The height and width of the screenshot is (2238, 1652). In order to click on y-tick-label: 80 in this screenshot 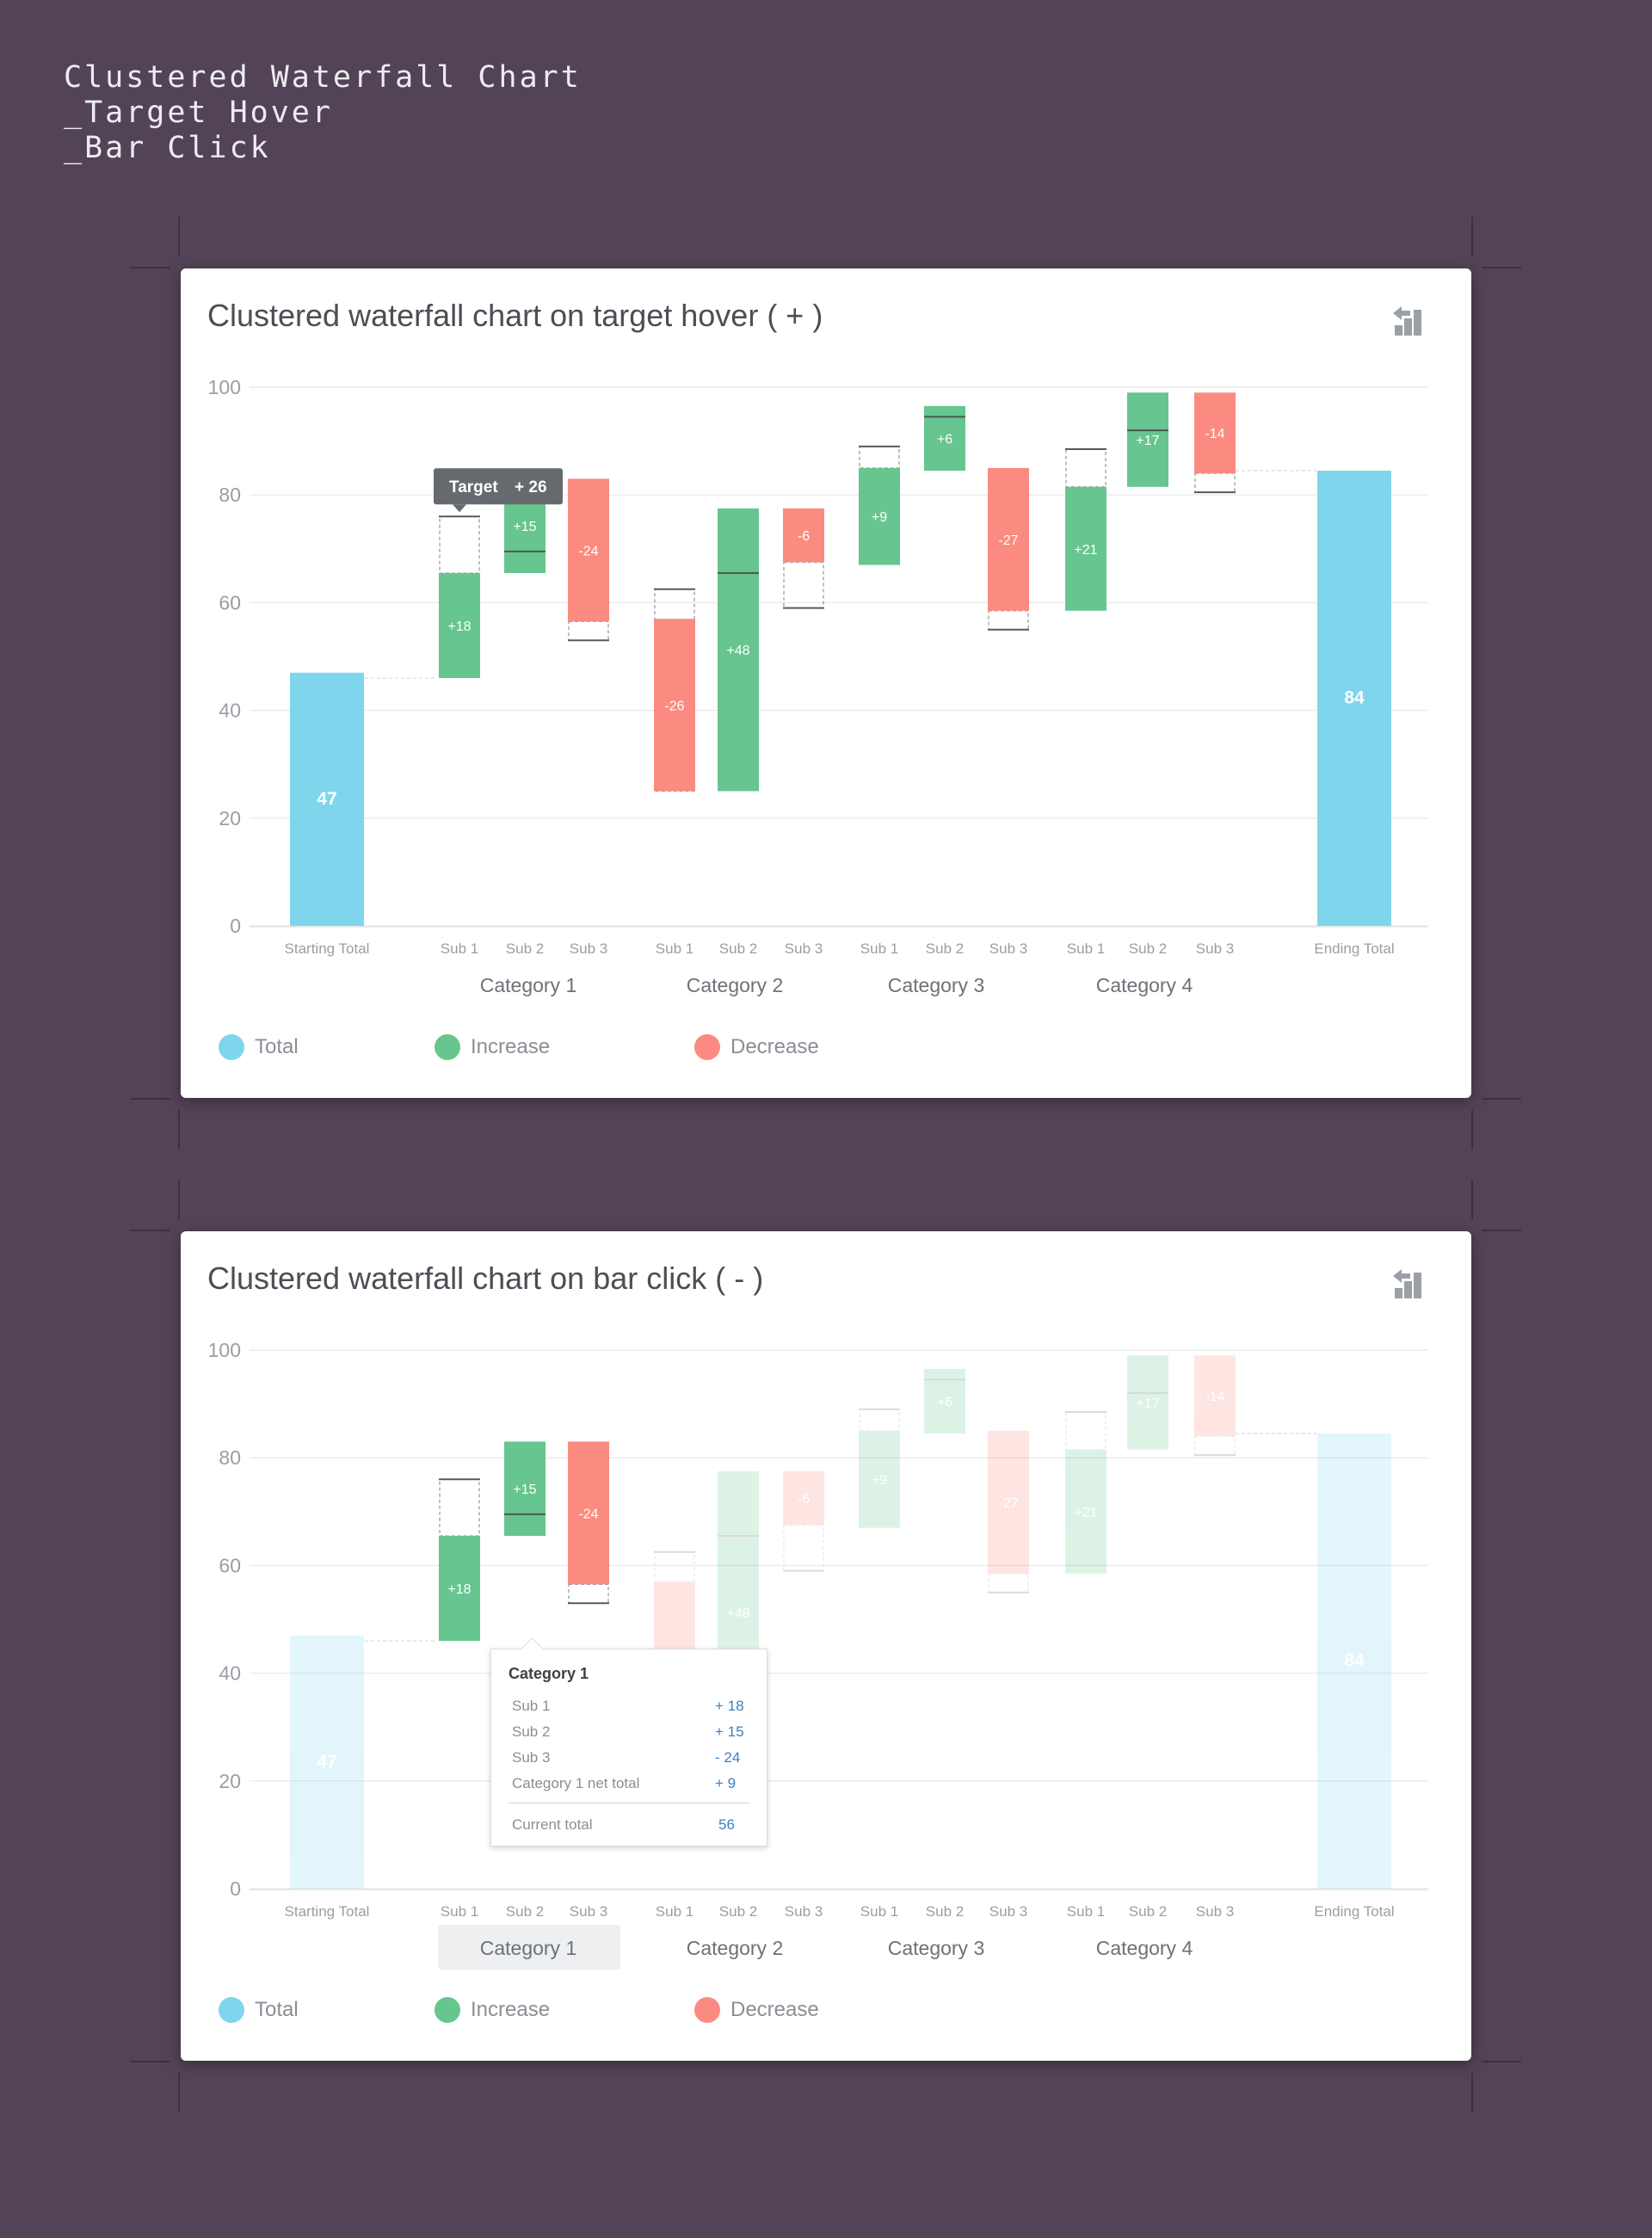, I will do `click(230, 1457)`.